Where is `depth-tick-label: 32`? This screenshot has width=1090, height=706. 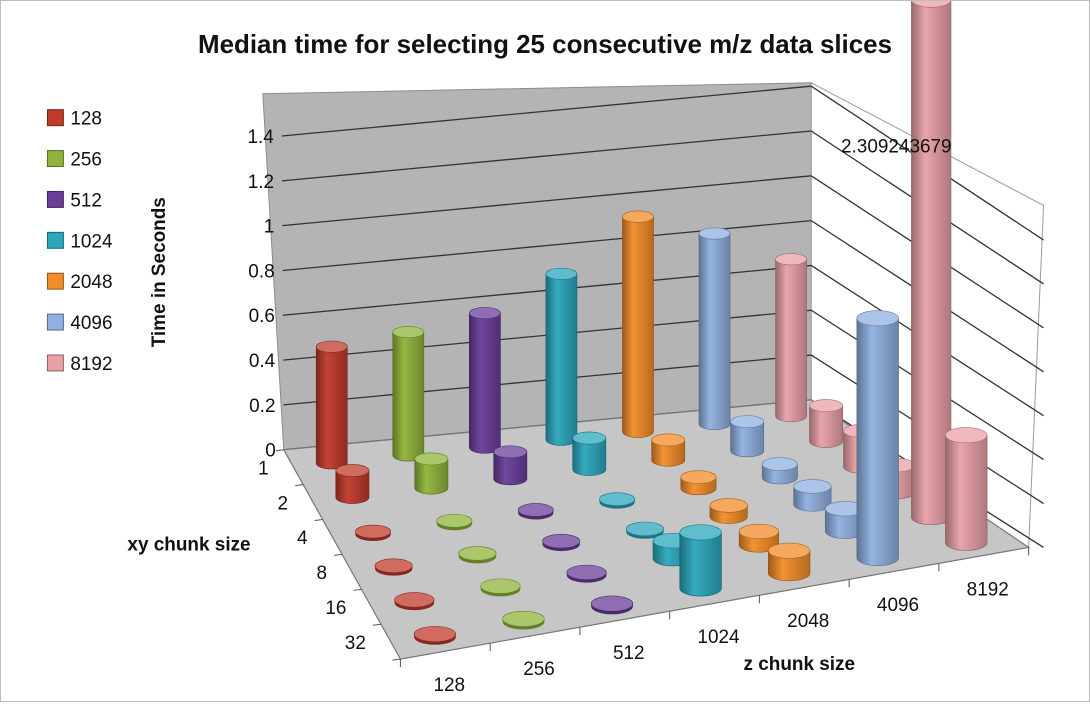
depth-tick-label: 32 is located at coordinates (355, 643).